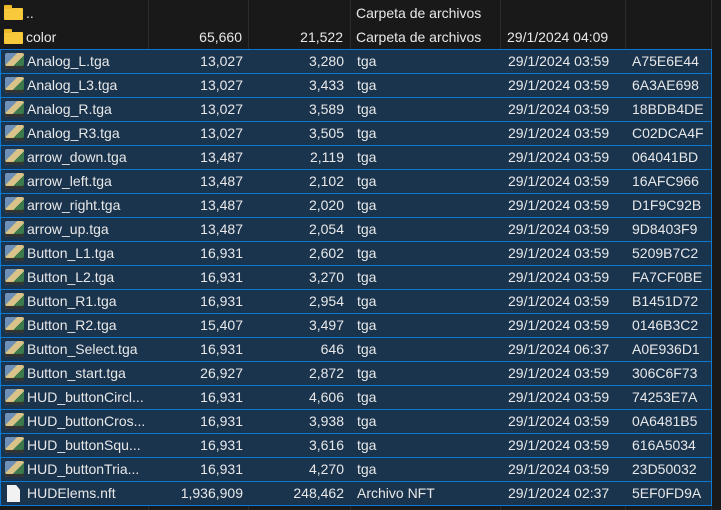  I want to click on cell-name: .., so click(30, 13).